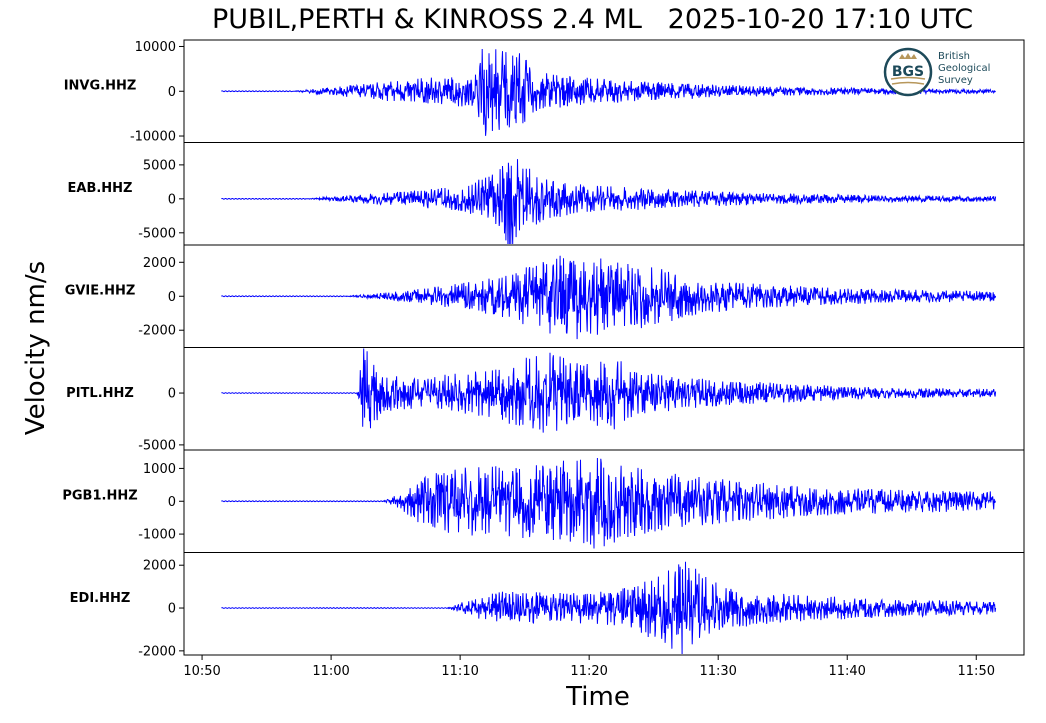 This screenshot has height=723, width=1046. I want to click on panel-frame, so click(604, 604).